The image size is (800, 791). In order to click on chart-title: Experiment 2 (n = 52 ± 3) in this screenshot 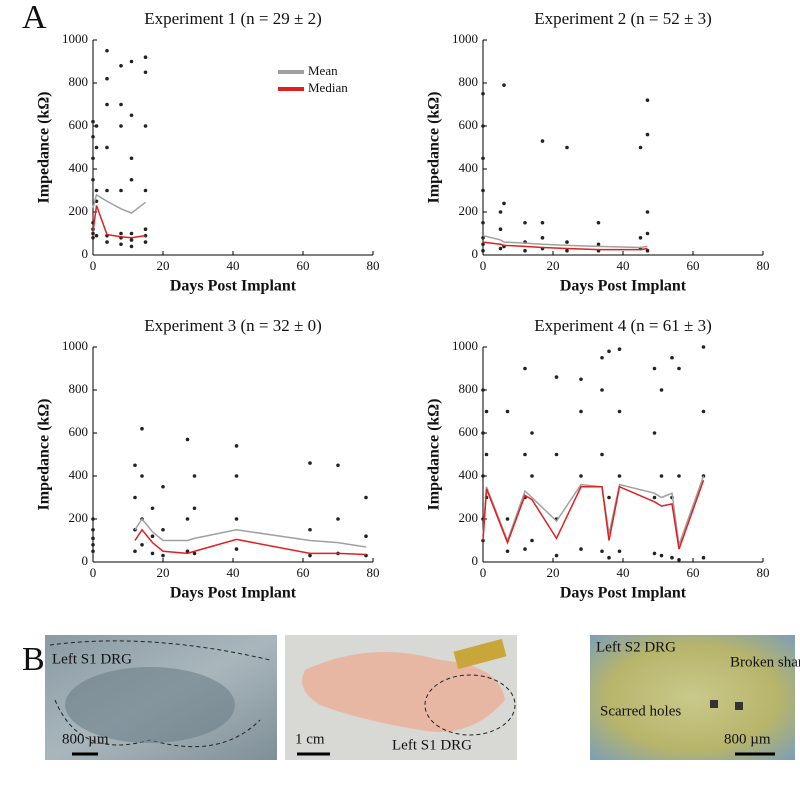, I will do `click(623, 18)`.